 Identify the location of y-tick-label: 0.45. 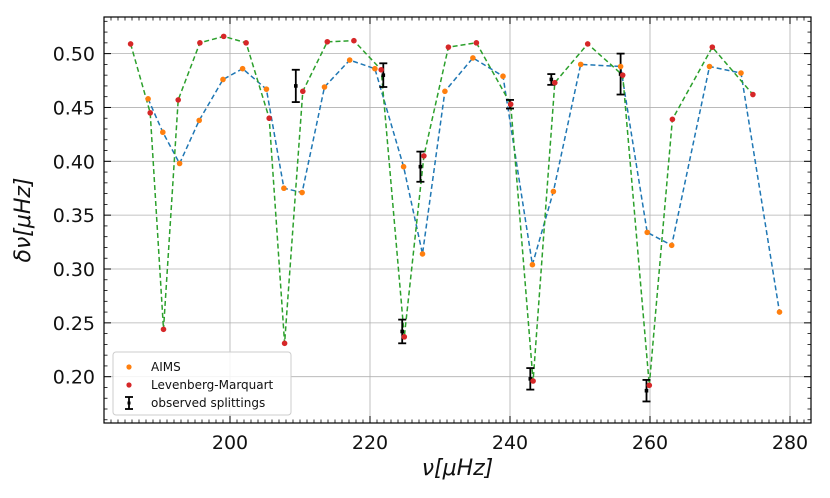
(74, 108).